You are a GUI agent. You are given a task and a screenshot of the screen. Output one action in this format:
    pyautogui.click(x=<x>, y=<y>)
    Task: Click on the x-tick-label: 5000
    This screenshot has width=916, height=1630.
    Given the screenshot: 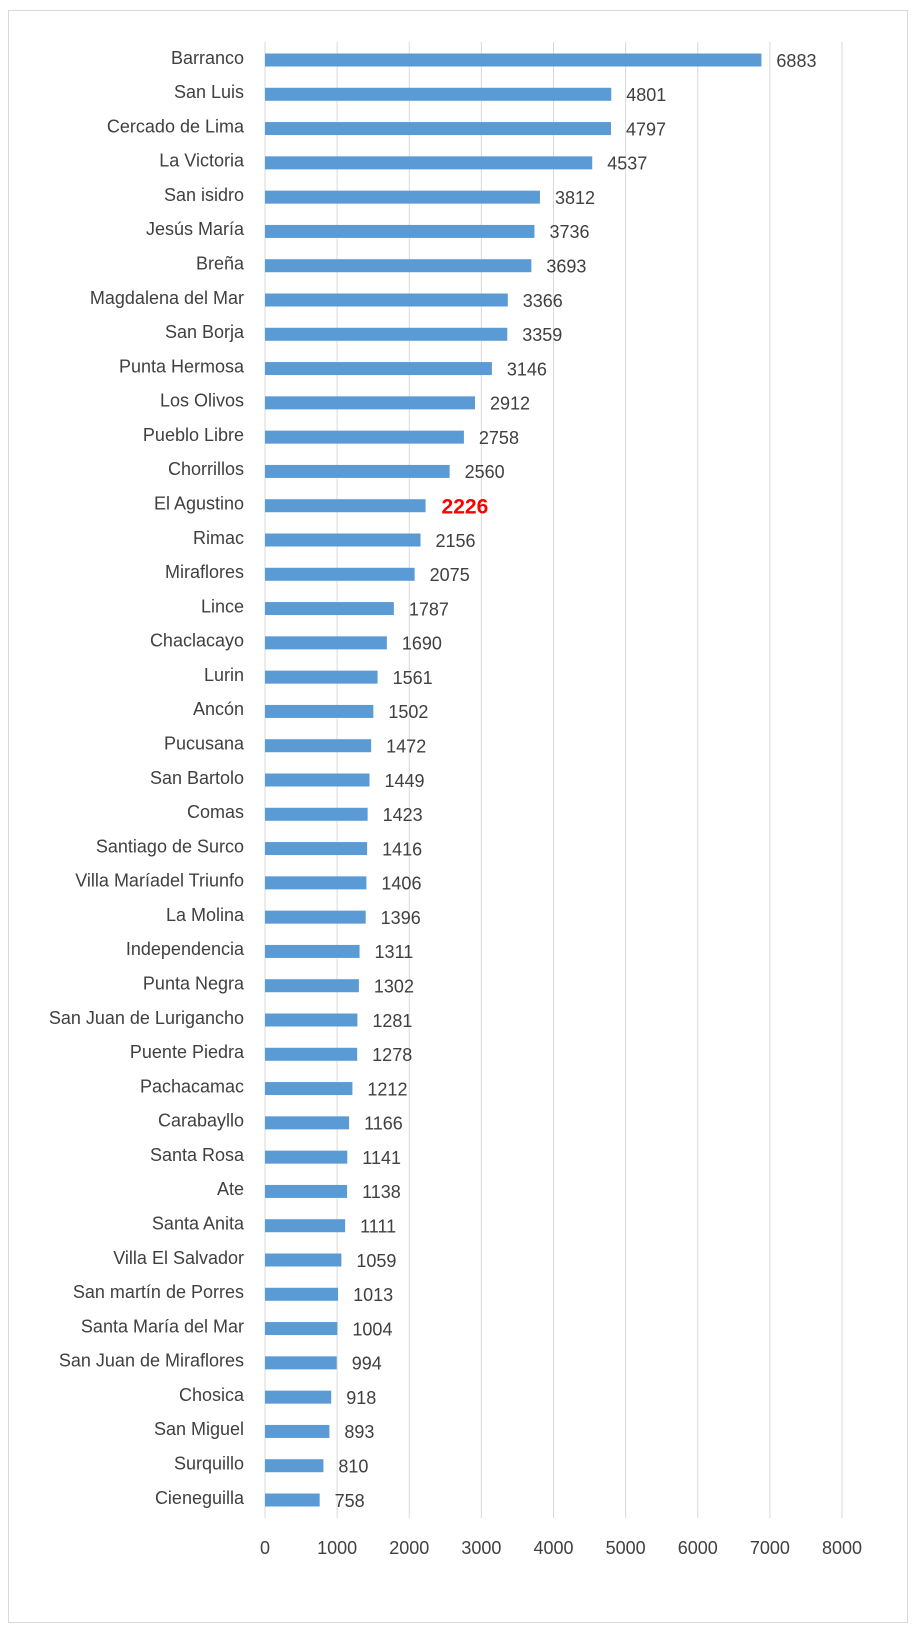 What is the action you would take?
    pyautogui.click(x=626, y=1548)
    